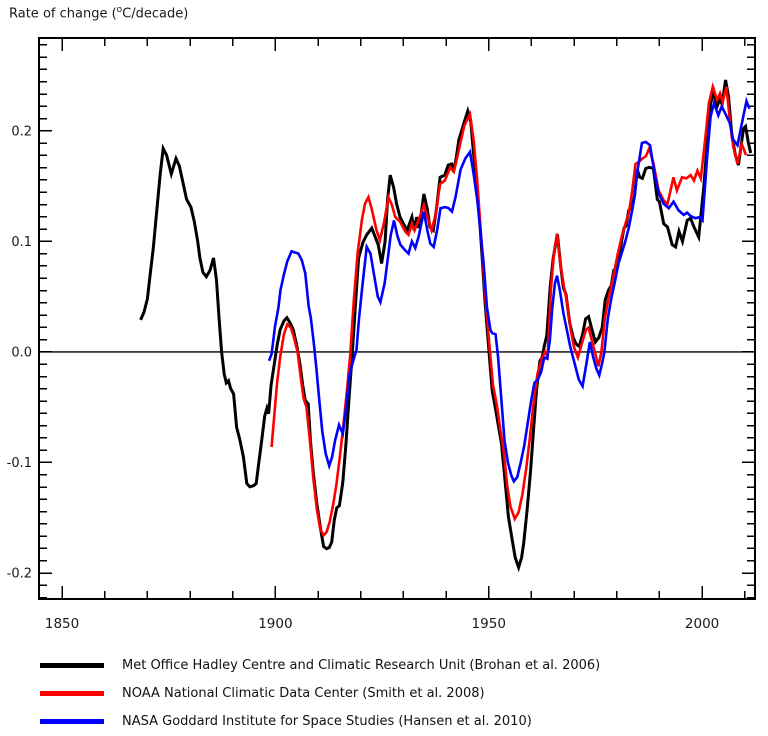 Image resolution: width=768 pixels, height=736 pixels. Describe the element at coordinates (21, 242) in the screenshot. I see `y-tick-label-0.1: 0.1` at that location.